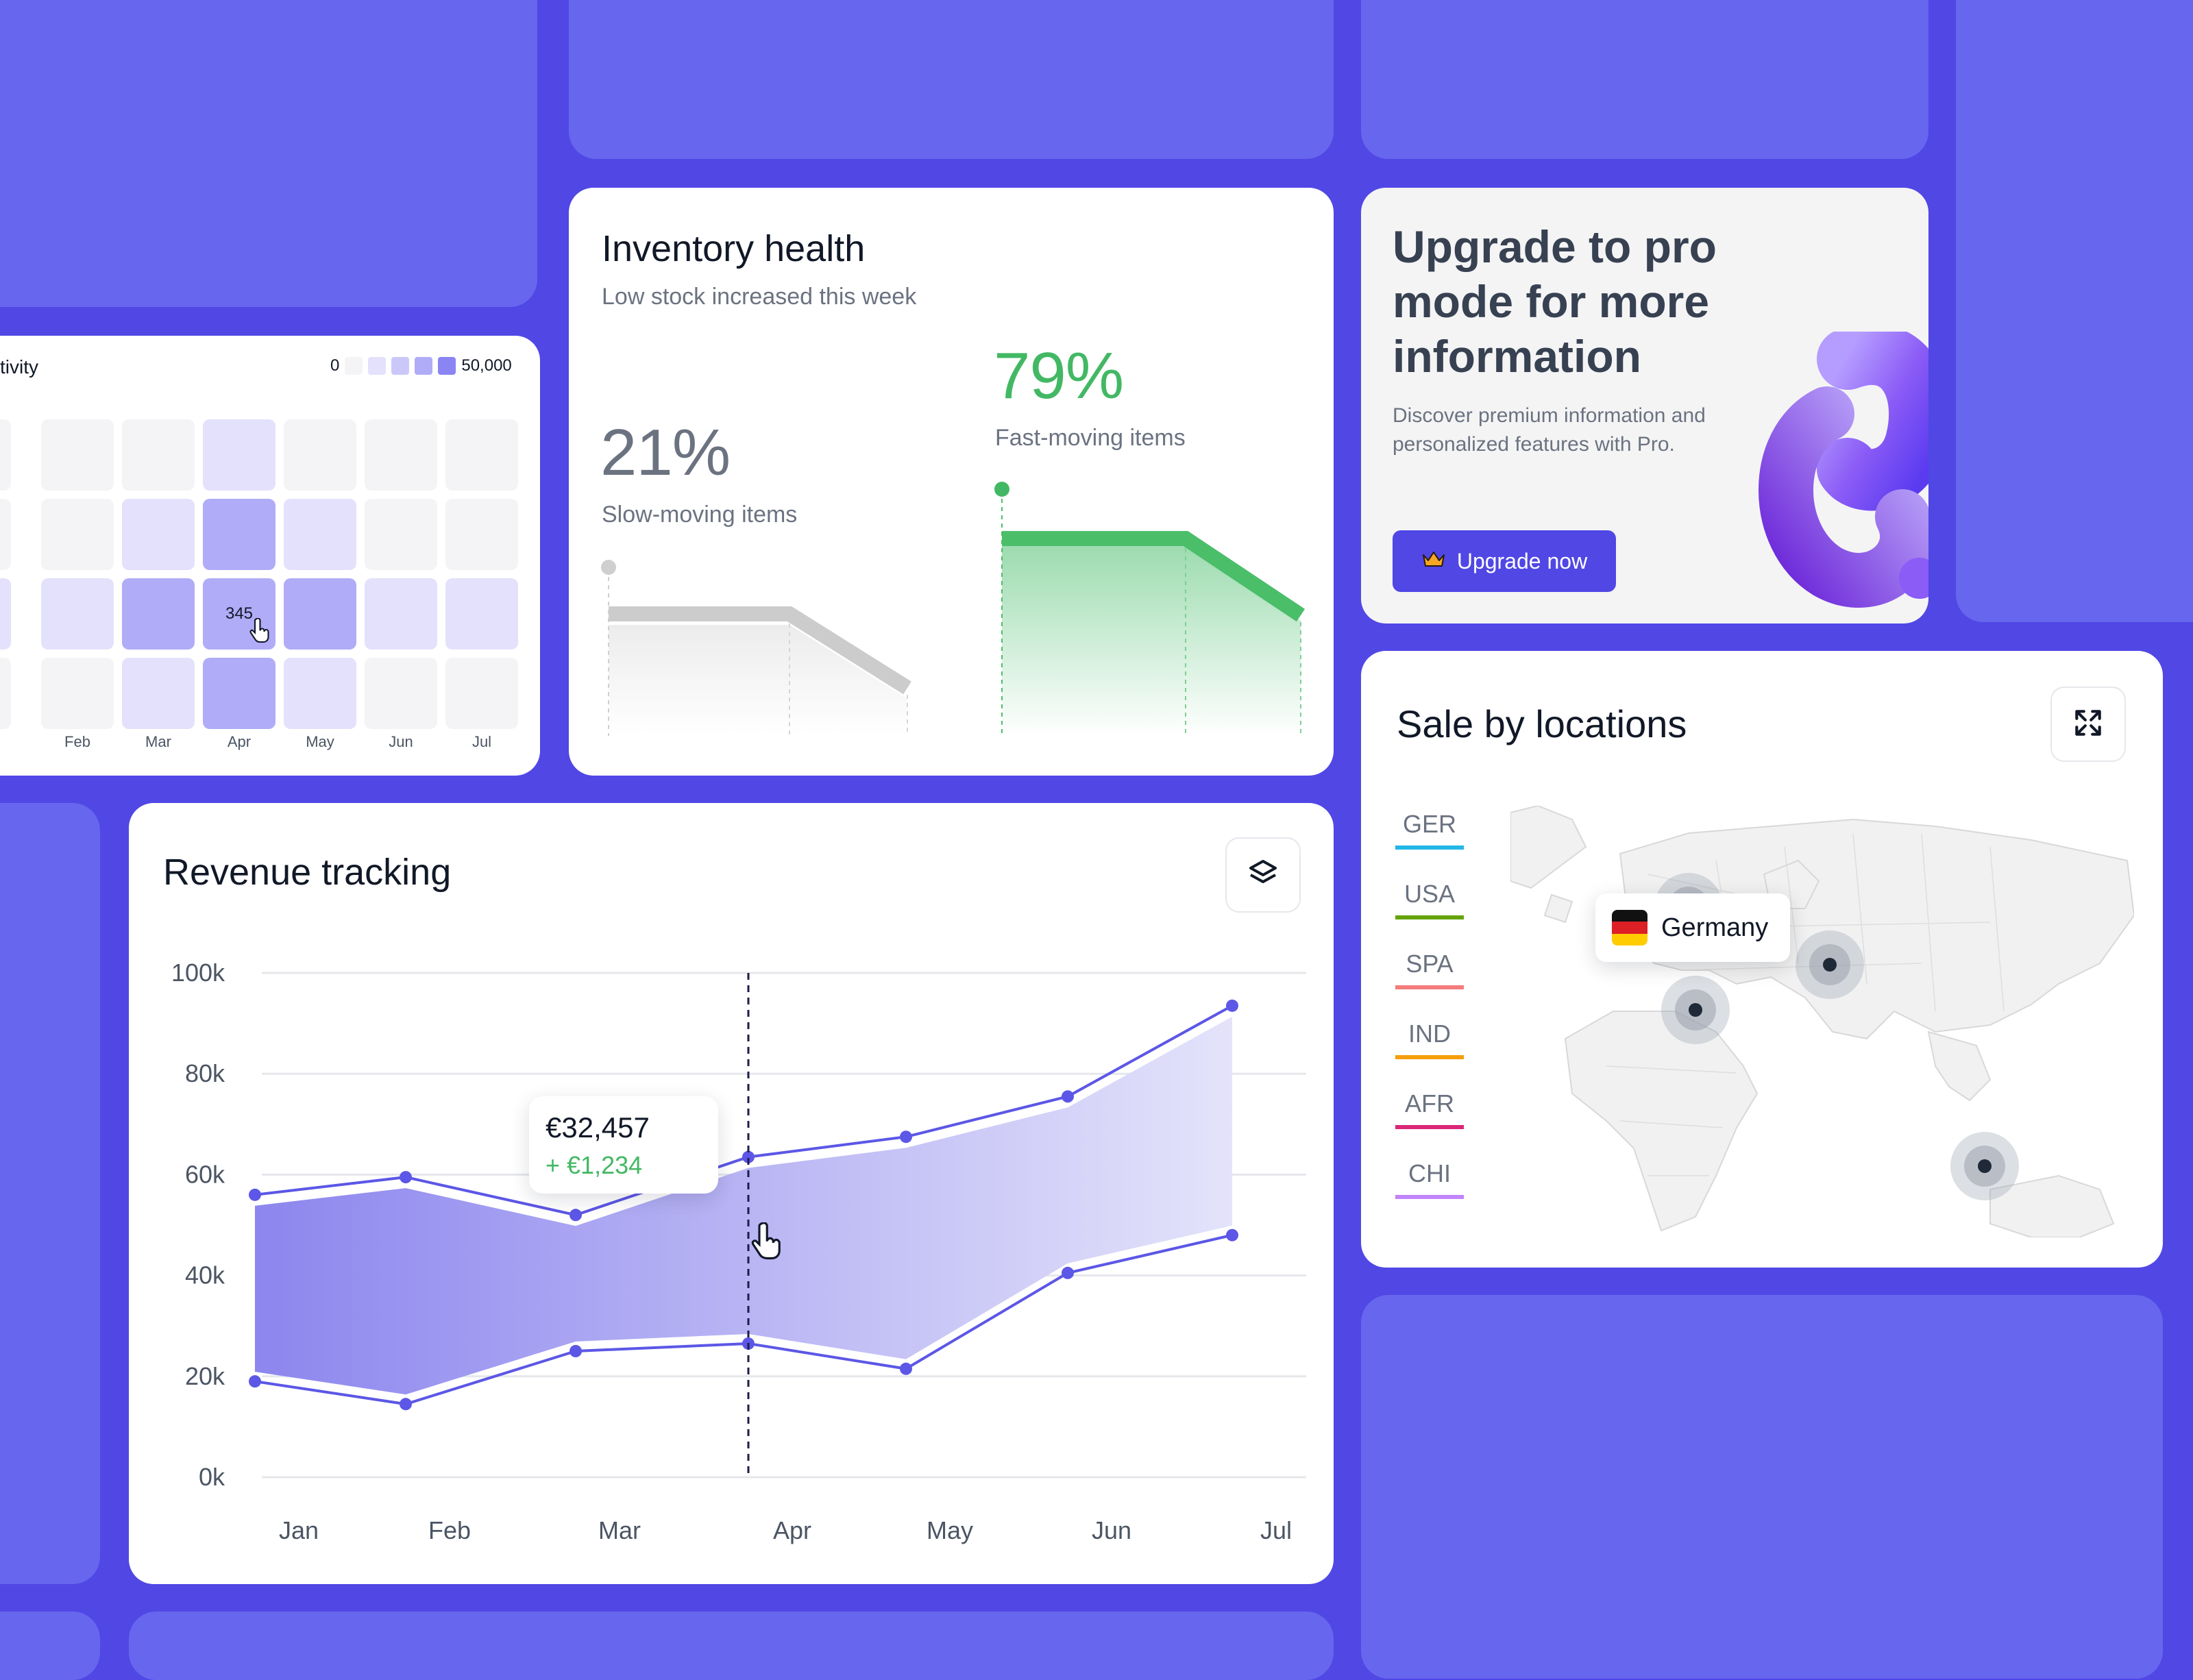 The height and width of the screenshot is (1680, 2193). What do you see at coordinates (792, 1530) in the screenshot?
I see `x-tick-label: Apr` at bounding box center [792, 1530].